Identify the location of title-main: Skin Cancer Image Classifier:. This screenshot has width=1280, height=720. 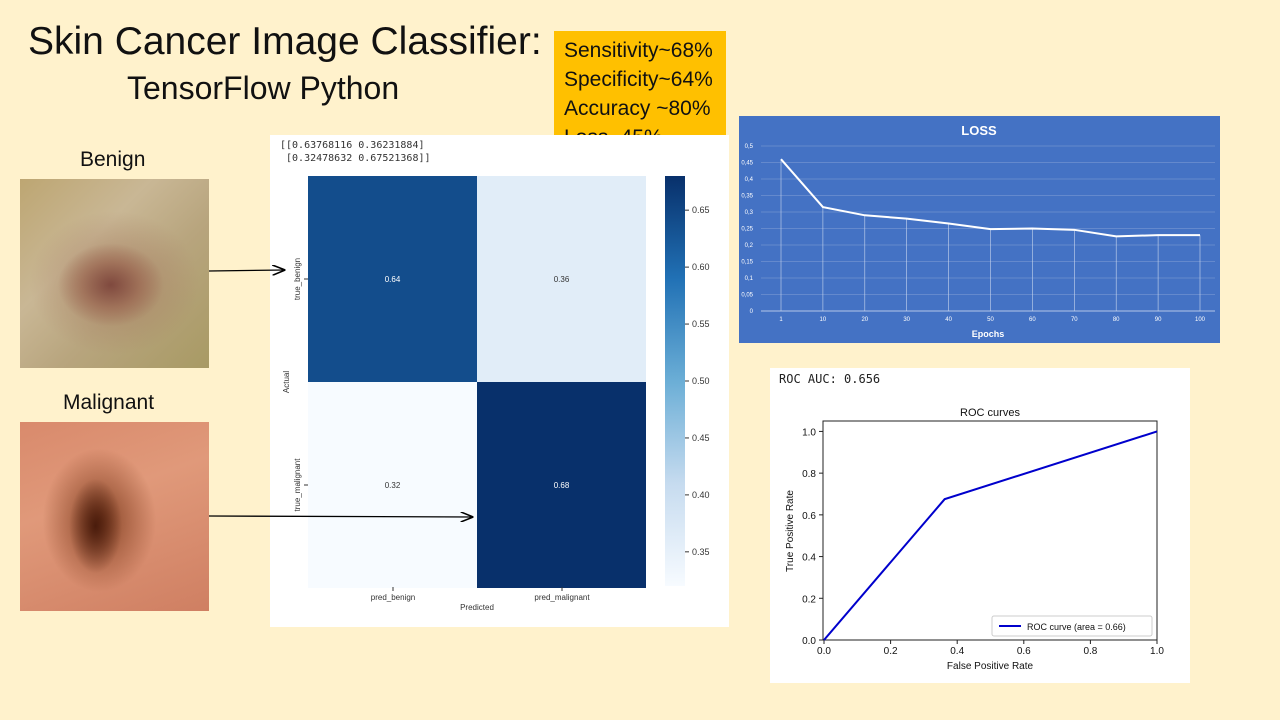
(285, 41).